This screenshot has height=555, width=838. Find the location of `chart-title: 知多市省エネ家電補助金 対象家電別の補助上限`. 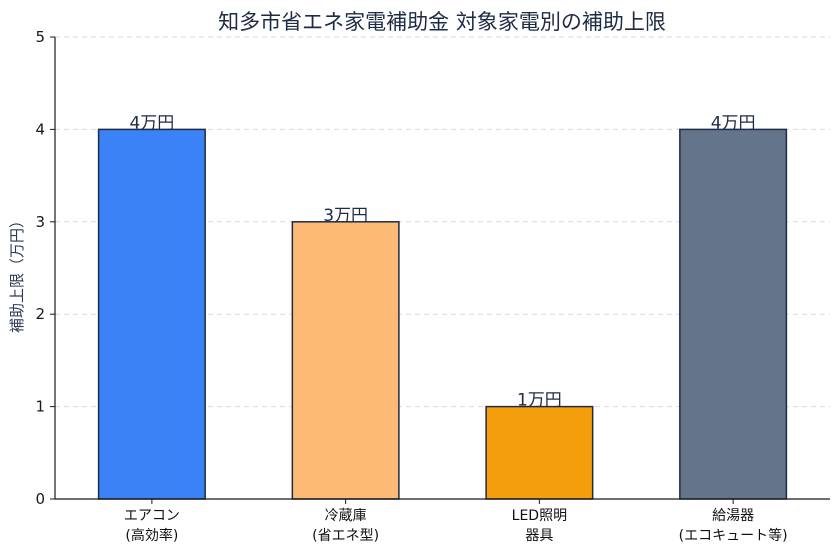

chart-title: 知多市省エネ家電補助金 対象家電別の補助上限 is located at coordinates (442, 22).